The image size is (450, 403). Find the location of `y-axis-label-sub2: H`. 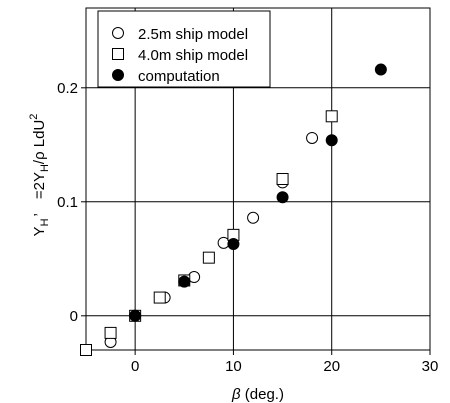

y-axis-label-sub2: H is located at coordinates (45, 168).